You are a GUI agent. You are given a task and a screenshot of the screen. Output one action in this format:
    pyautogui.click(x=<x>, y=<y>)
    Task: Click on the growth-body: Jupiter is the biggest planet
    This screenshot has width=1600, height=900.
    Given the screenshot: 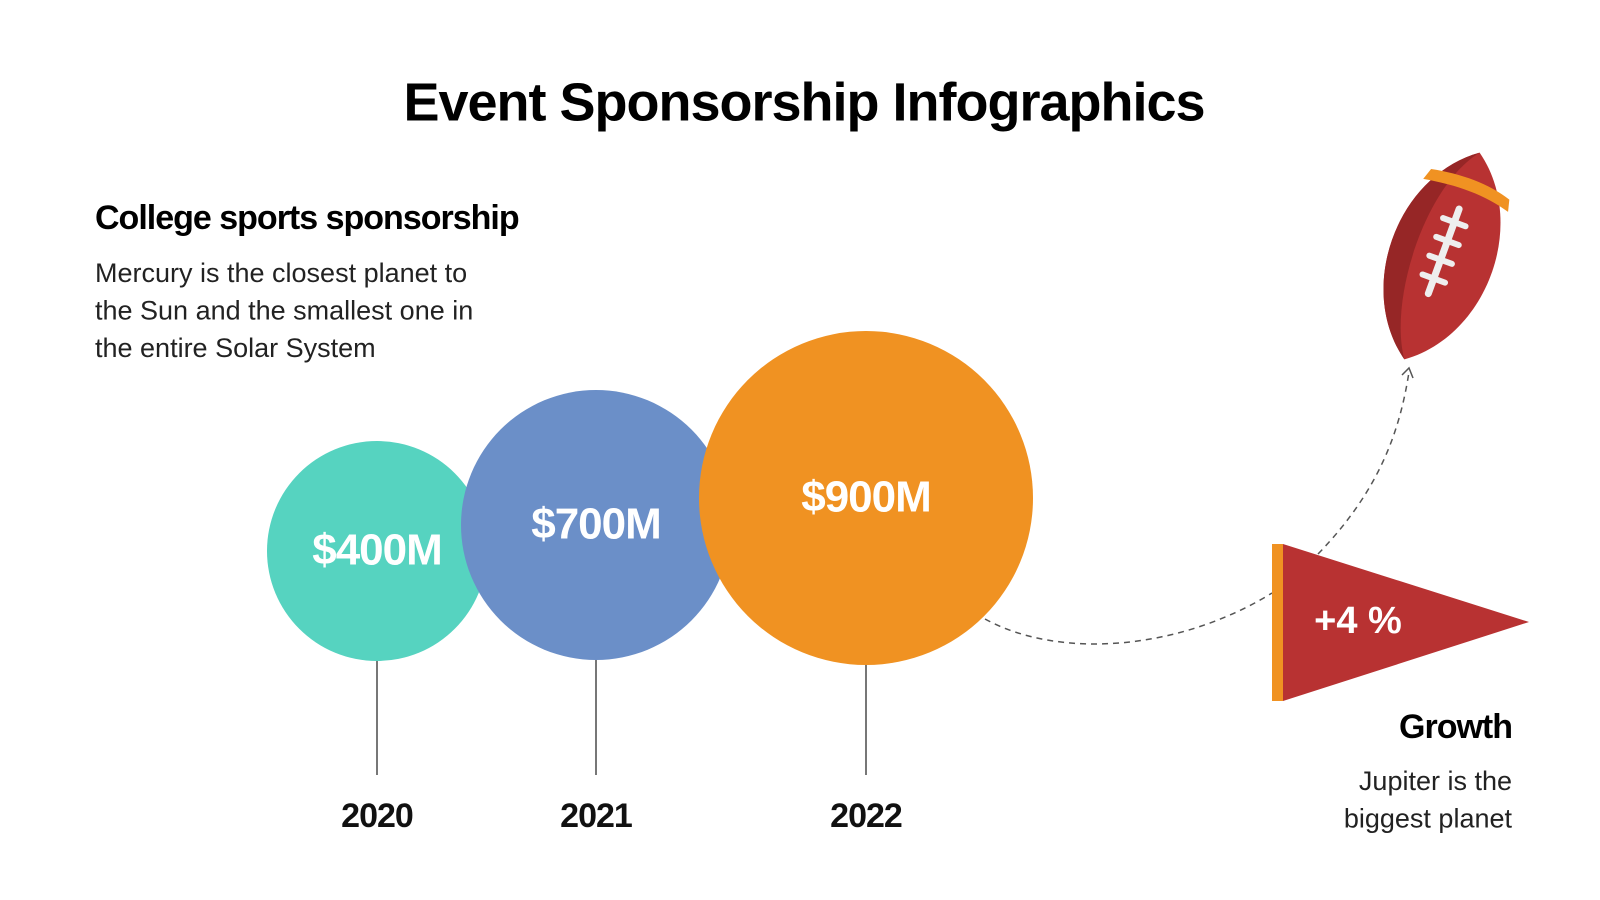 What is the action you would take?
    pyautogui.click(x=1428, y=800)
    